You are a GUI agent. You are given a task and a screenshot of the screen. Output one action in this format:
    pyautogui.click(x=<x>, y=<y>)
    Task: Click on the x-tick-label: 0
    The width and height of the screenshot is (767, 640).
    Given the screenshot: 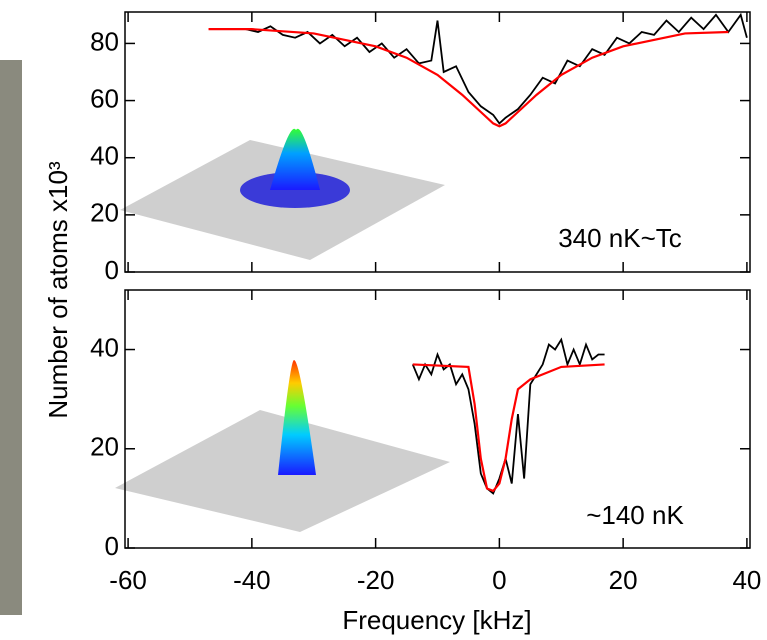 What is the action you would take?
    pyautogui.click(x=499, y=580)
    